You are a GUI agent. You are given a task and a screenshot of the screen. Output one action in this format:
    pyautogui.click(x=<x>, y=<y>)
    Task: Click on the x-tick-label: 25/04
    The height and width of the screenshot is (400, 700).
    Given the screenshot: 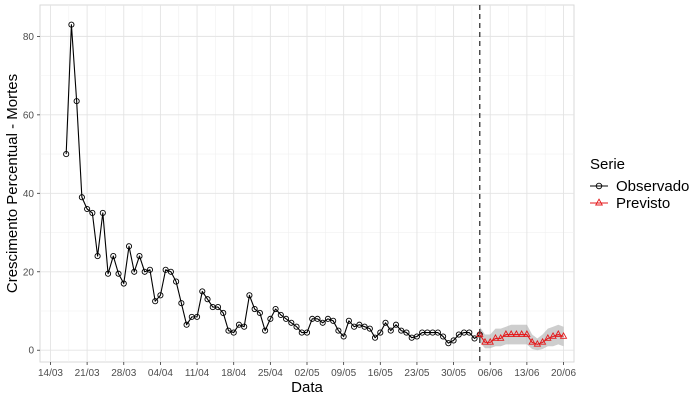 What is the action you would take?
    pyautogui.click(x=270, y=373)
    